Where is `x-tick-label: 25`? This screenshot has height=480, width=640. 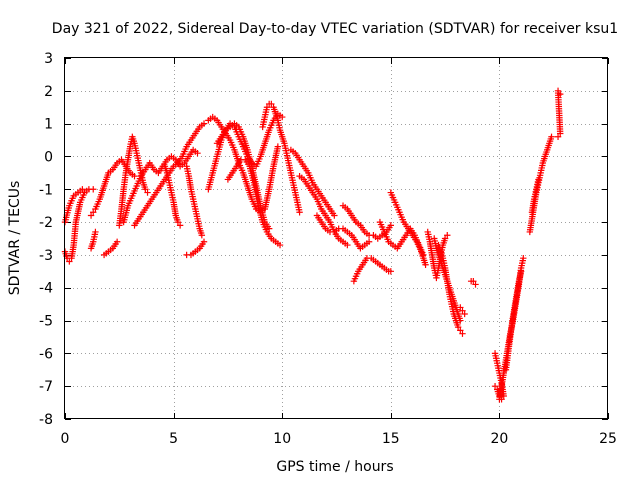 x-tick-label: 25 is located at coordinates (608, 439).